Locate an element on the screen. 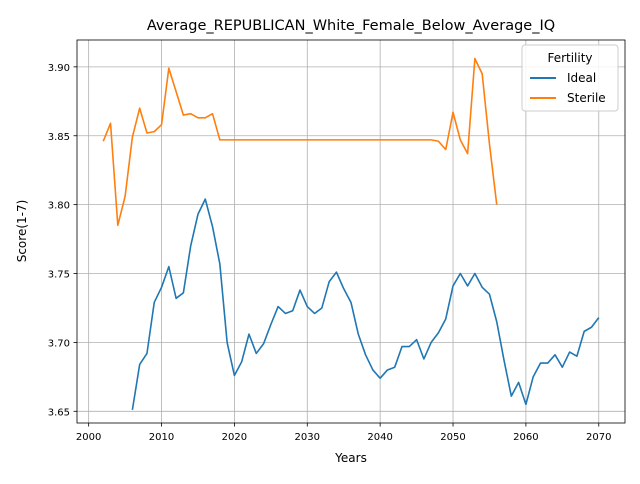 The image size is (640, 484). x-tick-label: 2060 is located at coordinates (525, 437).